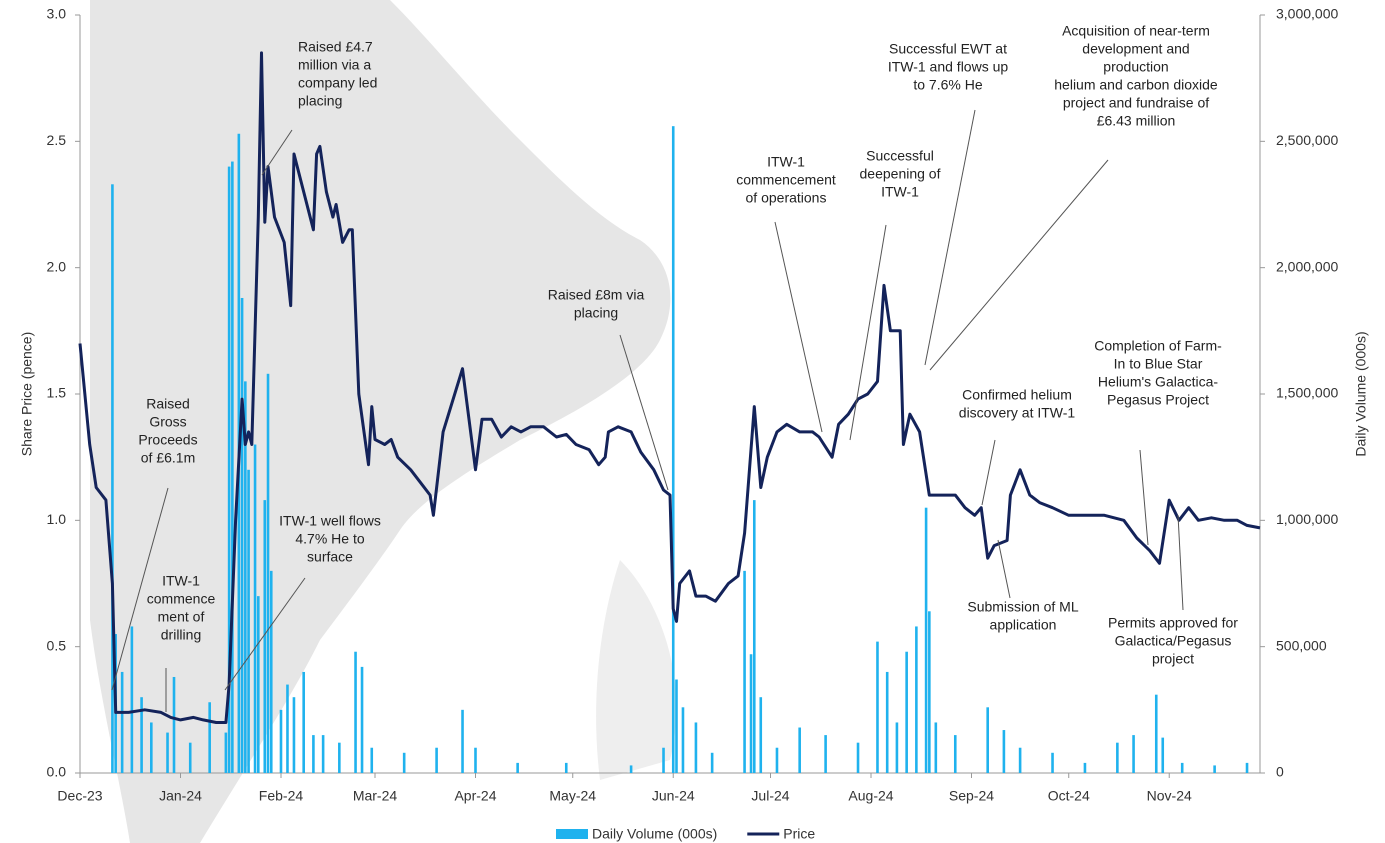 The image size is (1385, 843). What do you see at coordinates (1169, 796) in the screenshot?
I see `x-tick-label: Nov-24` at bounding box center [1169, 796].